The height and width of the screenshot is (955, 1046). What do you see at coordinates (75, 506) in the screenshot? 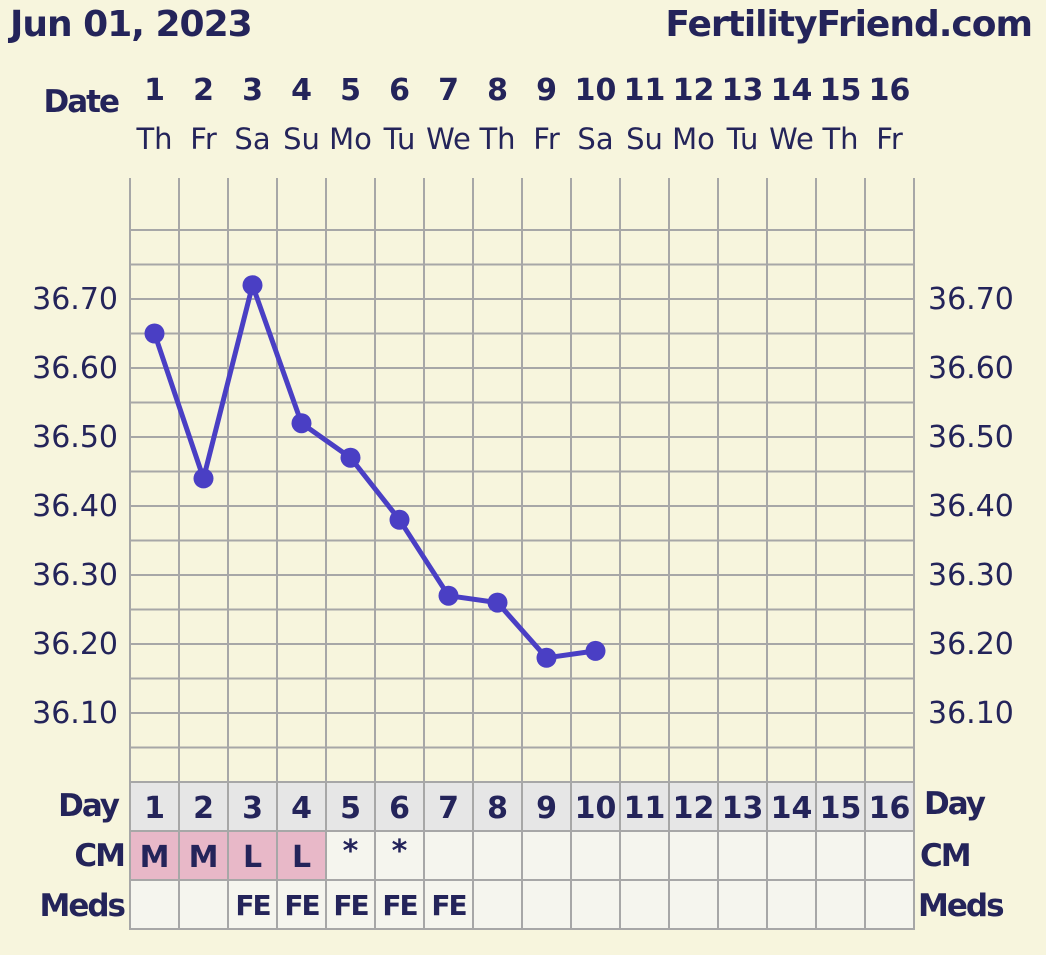
I see `y-tick-label-left: 36.40` at bounding box center [75, 506].